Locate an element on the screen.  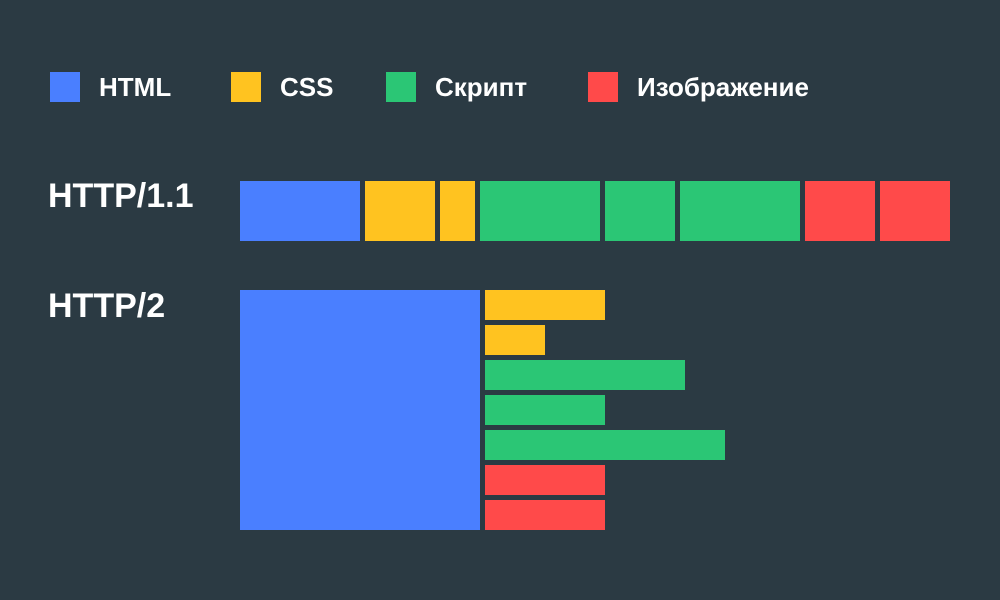
legend-label-css: CSS is located at coordinates (307, 87).